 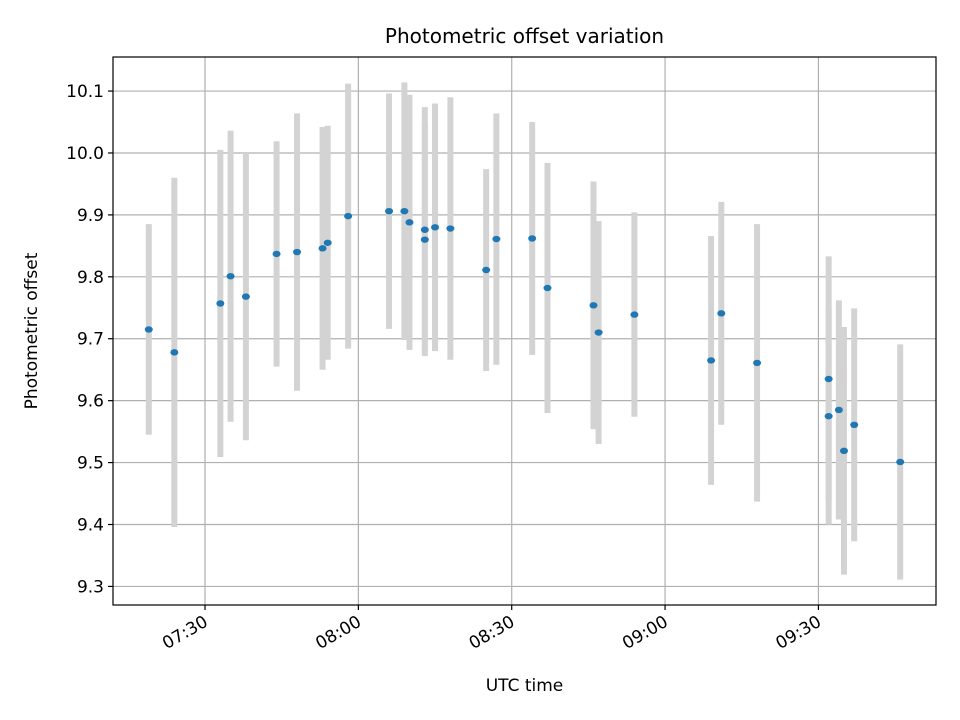 I want to click on y-tick-label: 10.0, so click(x=85, y=154).